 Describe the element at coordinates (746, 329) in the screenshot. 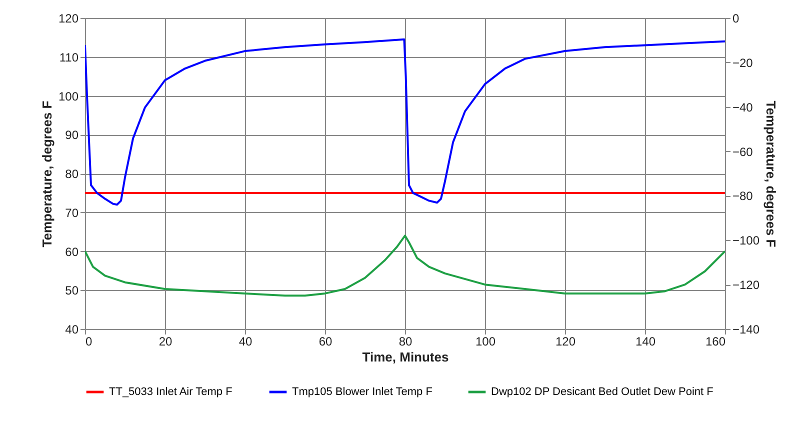

I see `y2-tick-label: −140` at that location.